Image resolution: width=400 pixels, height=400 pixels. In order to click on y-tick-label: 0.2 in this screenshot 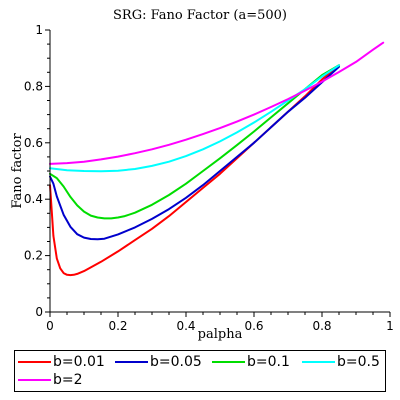, I will do `click(33, 256)`.